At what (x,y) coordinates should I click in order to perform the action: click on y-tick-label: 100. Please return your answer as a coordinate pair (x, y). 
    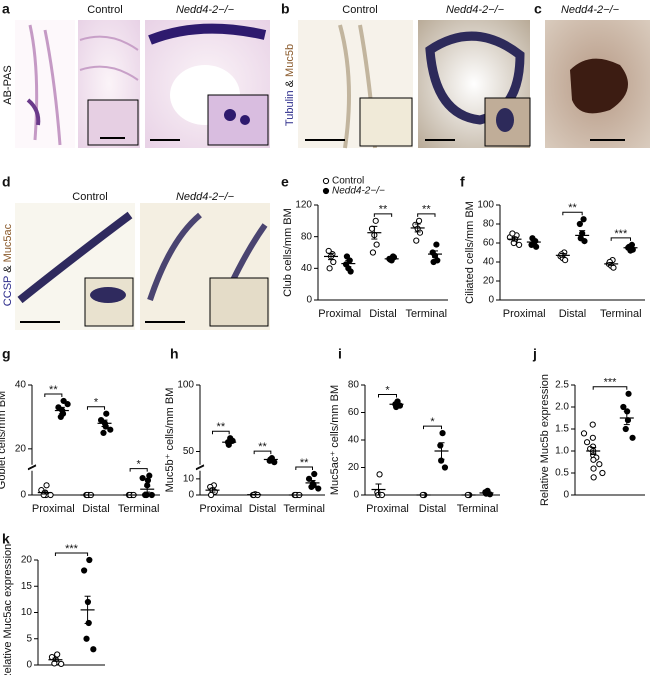
    Looking at the image, I should click on (485, 205).